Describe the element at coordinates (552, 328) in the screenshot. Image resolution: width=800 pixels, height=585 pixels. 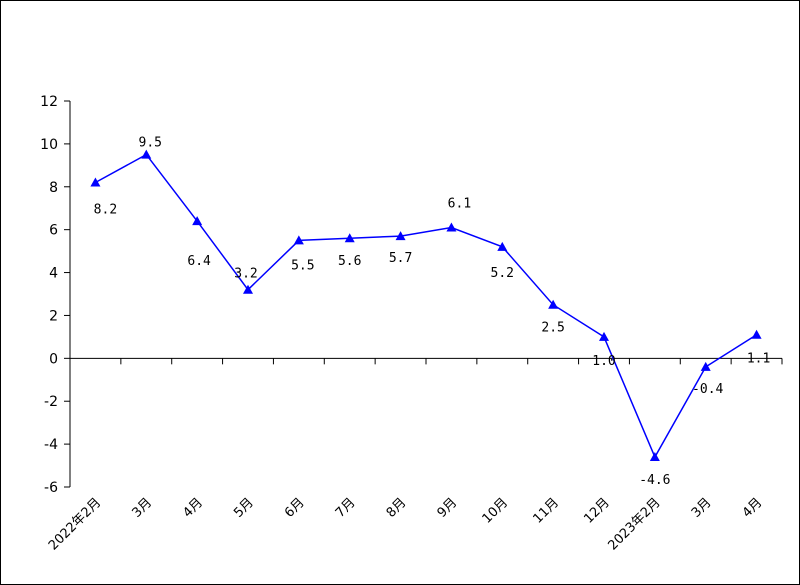
I see `data-label: 2.5` at that location.